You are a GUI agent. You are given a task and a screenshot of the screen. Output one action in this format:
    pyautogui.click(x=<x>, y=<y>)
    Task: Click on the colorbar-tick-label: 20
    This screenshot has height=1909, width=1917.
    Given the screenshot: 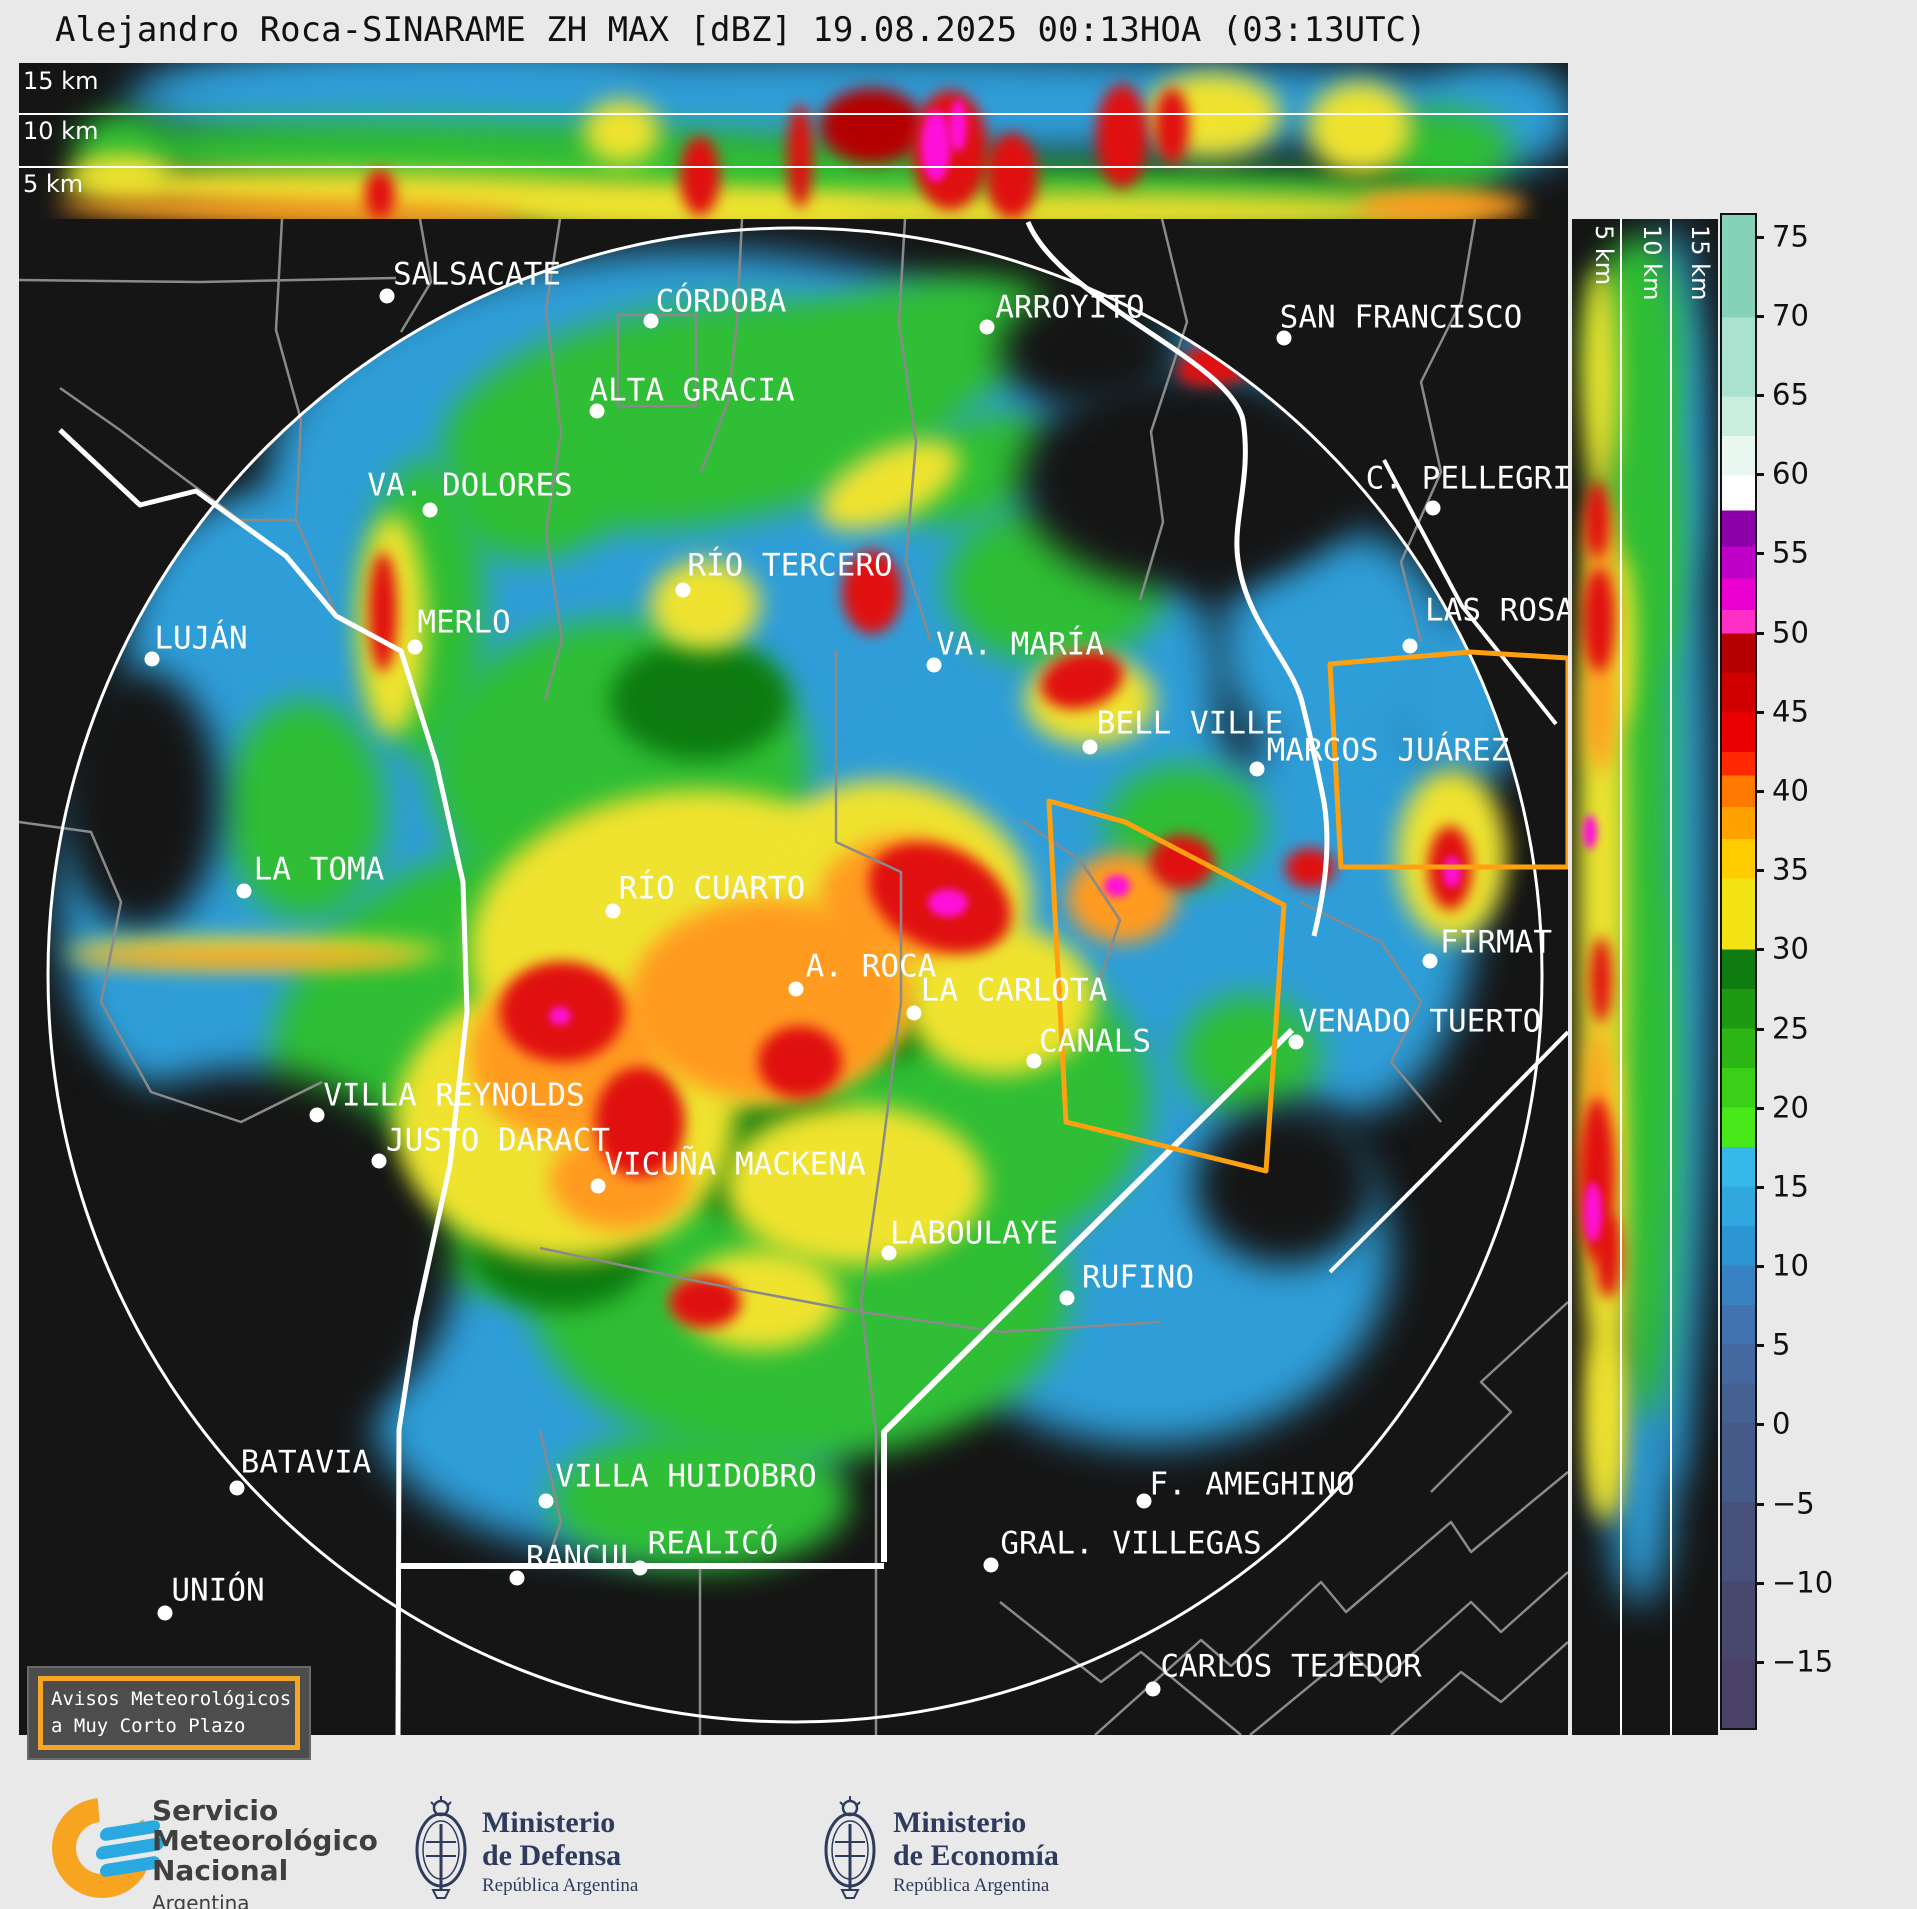 What is the action you would take?
    pyautogui.click(x=1790, y=1106)
    